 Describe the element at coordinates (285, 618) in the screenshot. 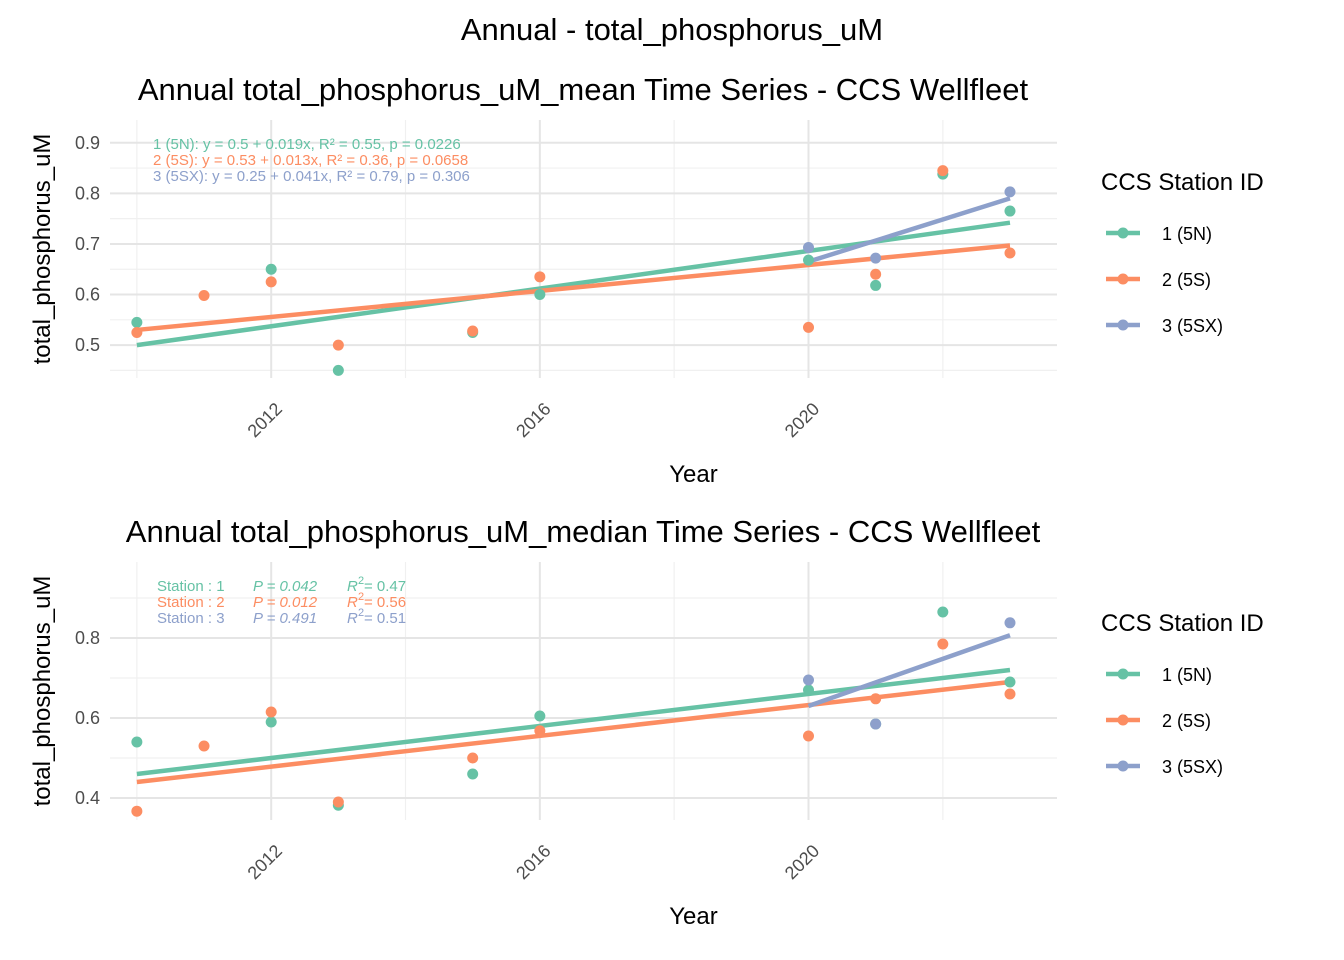

I see `annotation-p-value: P = 0.491` at that location.